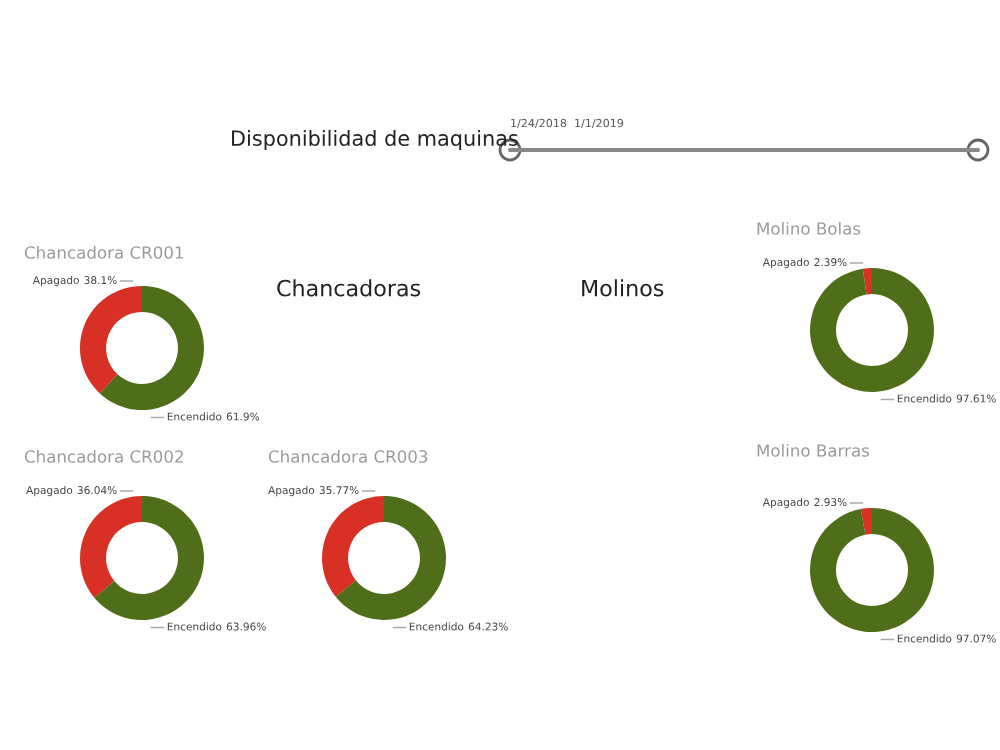  What do you see at coordinates (103, 252) in the screenshot?
I see `chart-title: Chancadora CR001` at bounding box center [103, 252].